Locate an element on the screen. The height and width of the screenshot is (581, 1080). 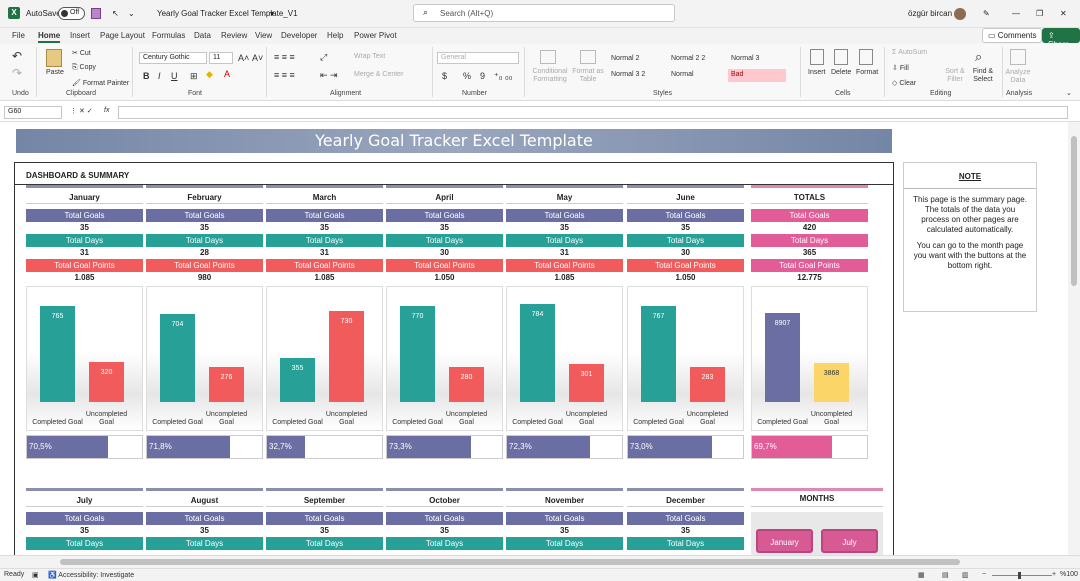
name-box: G60 is located at coordinates (33, 112).